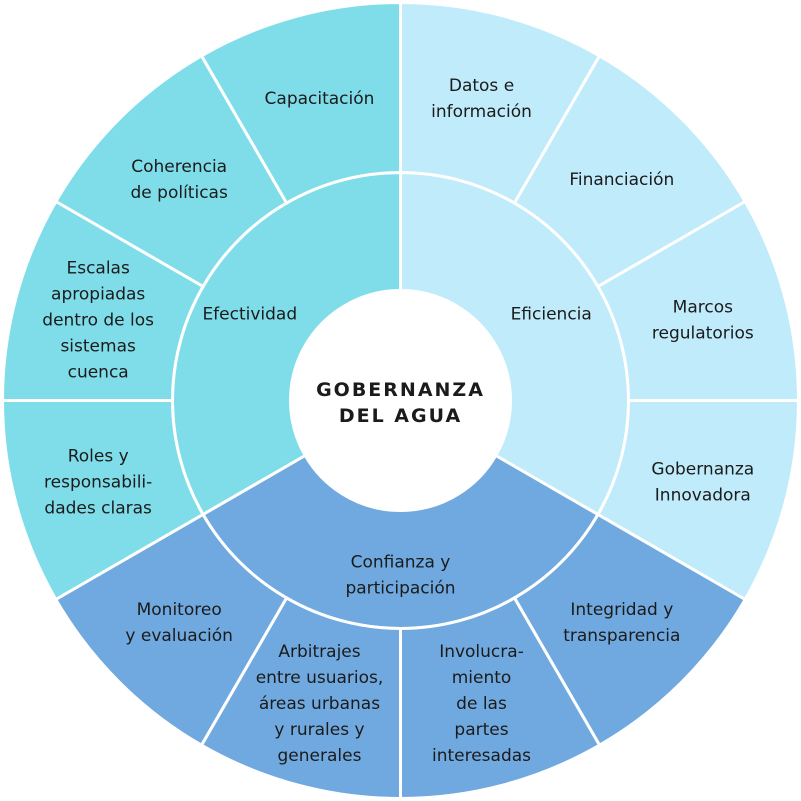 The width and height of the screenshot is (801, 801). I want to click on principle-label-line: cuenca, so click(98, 372).